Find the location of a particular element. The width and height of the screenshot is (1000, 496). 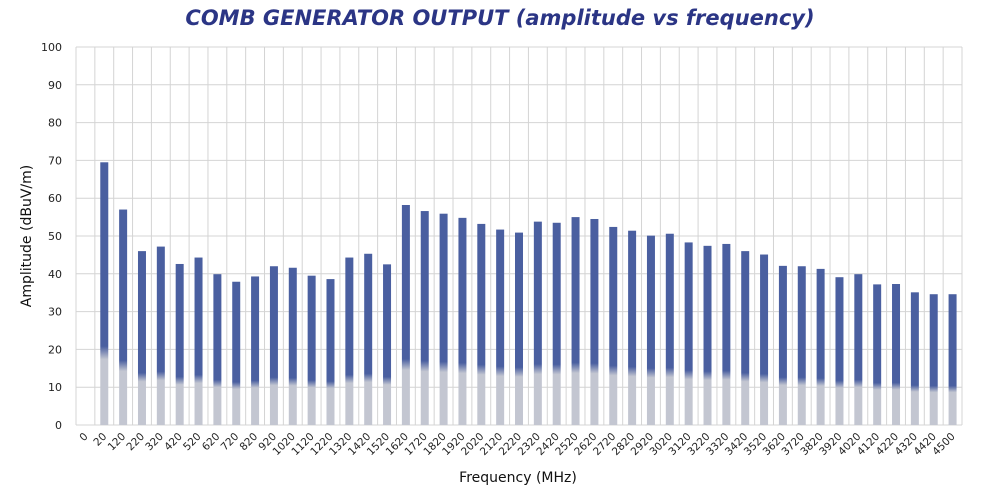

y-axis-ticks: 0 10 20 30 40 50 60 70 80 90 100 is located at coordinates (51, 236).